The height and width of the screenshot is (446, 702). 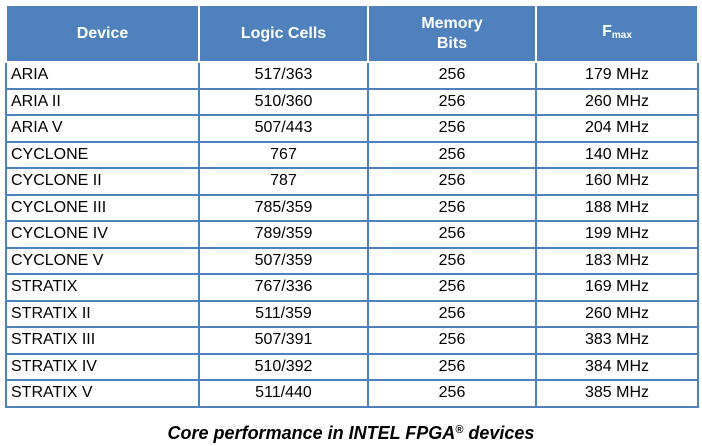 What do you see at coordinates (283, 128) in the screenshot?
I see `cell-logic-cells: 507/443` at bounding box center [283, 128].